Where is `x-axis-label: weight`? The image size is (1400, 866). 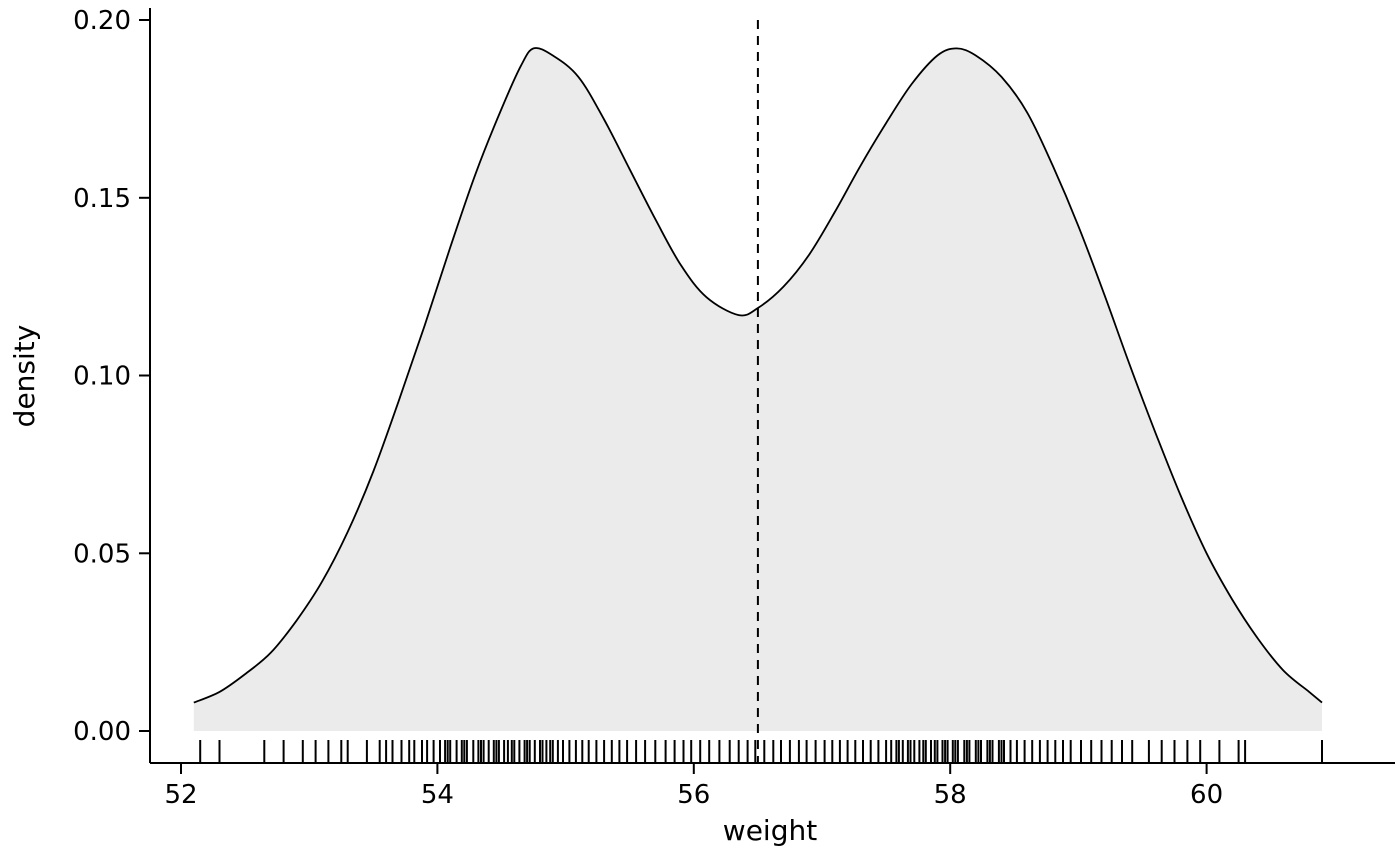
x-axis-label: weight is located at coordinates (770, 830).